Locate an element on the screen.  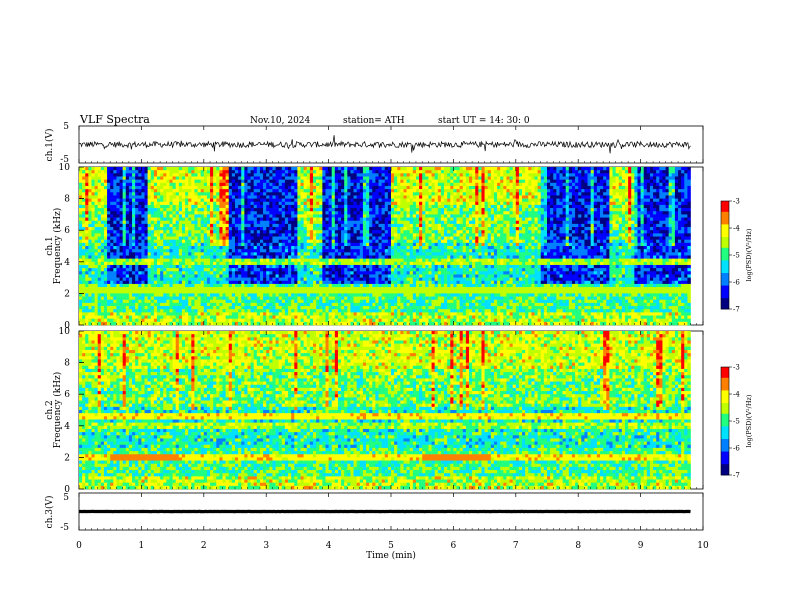
ch1-colorbar-tick-label: -4 is located at coordinates (736, 229).